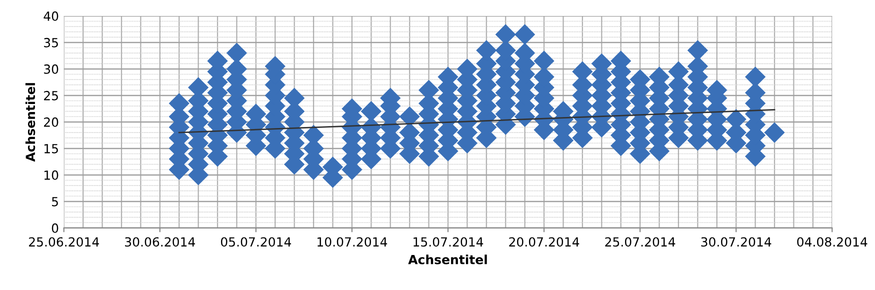 This screenshot has width=875, height=290. I want to click on x-tick-label: 25.06.2014, so click(64, 242).